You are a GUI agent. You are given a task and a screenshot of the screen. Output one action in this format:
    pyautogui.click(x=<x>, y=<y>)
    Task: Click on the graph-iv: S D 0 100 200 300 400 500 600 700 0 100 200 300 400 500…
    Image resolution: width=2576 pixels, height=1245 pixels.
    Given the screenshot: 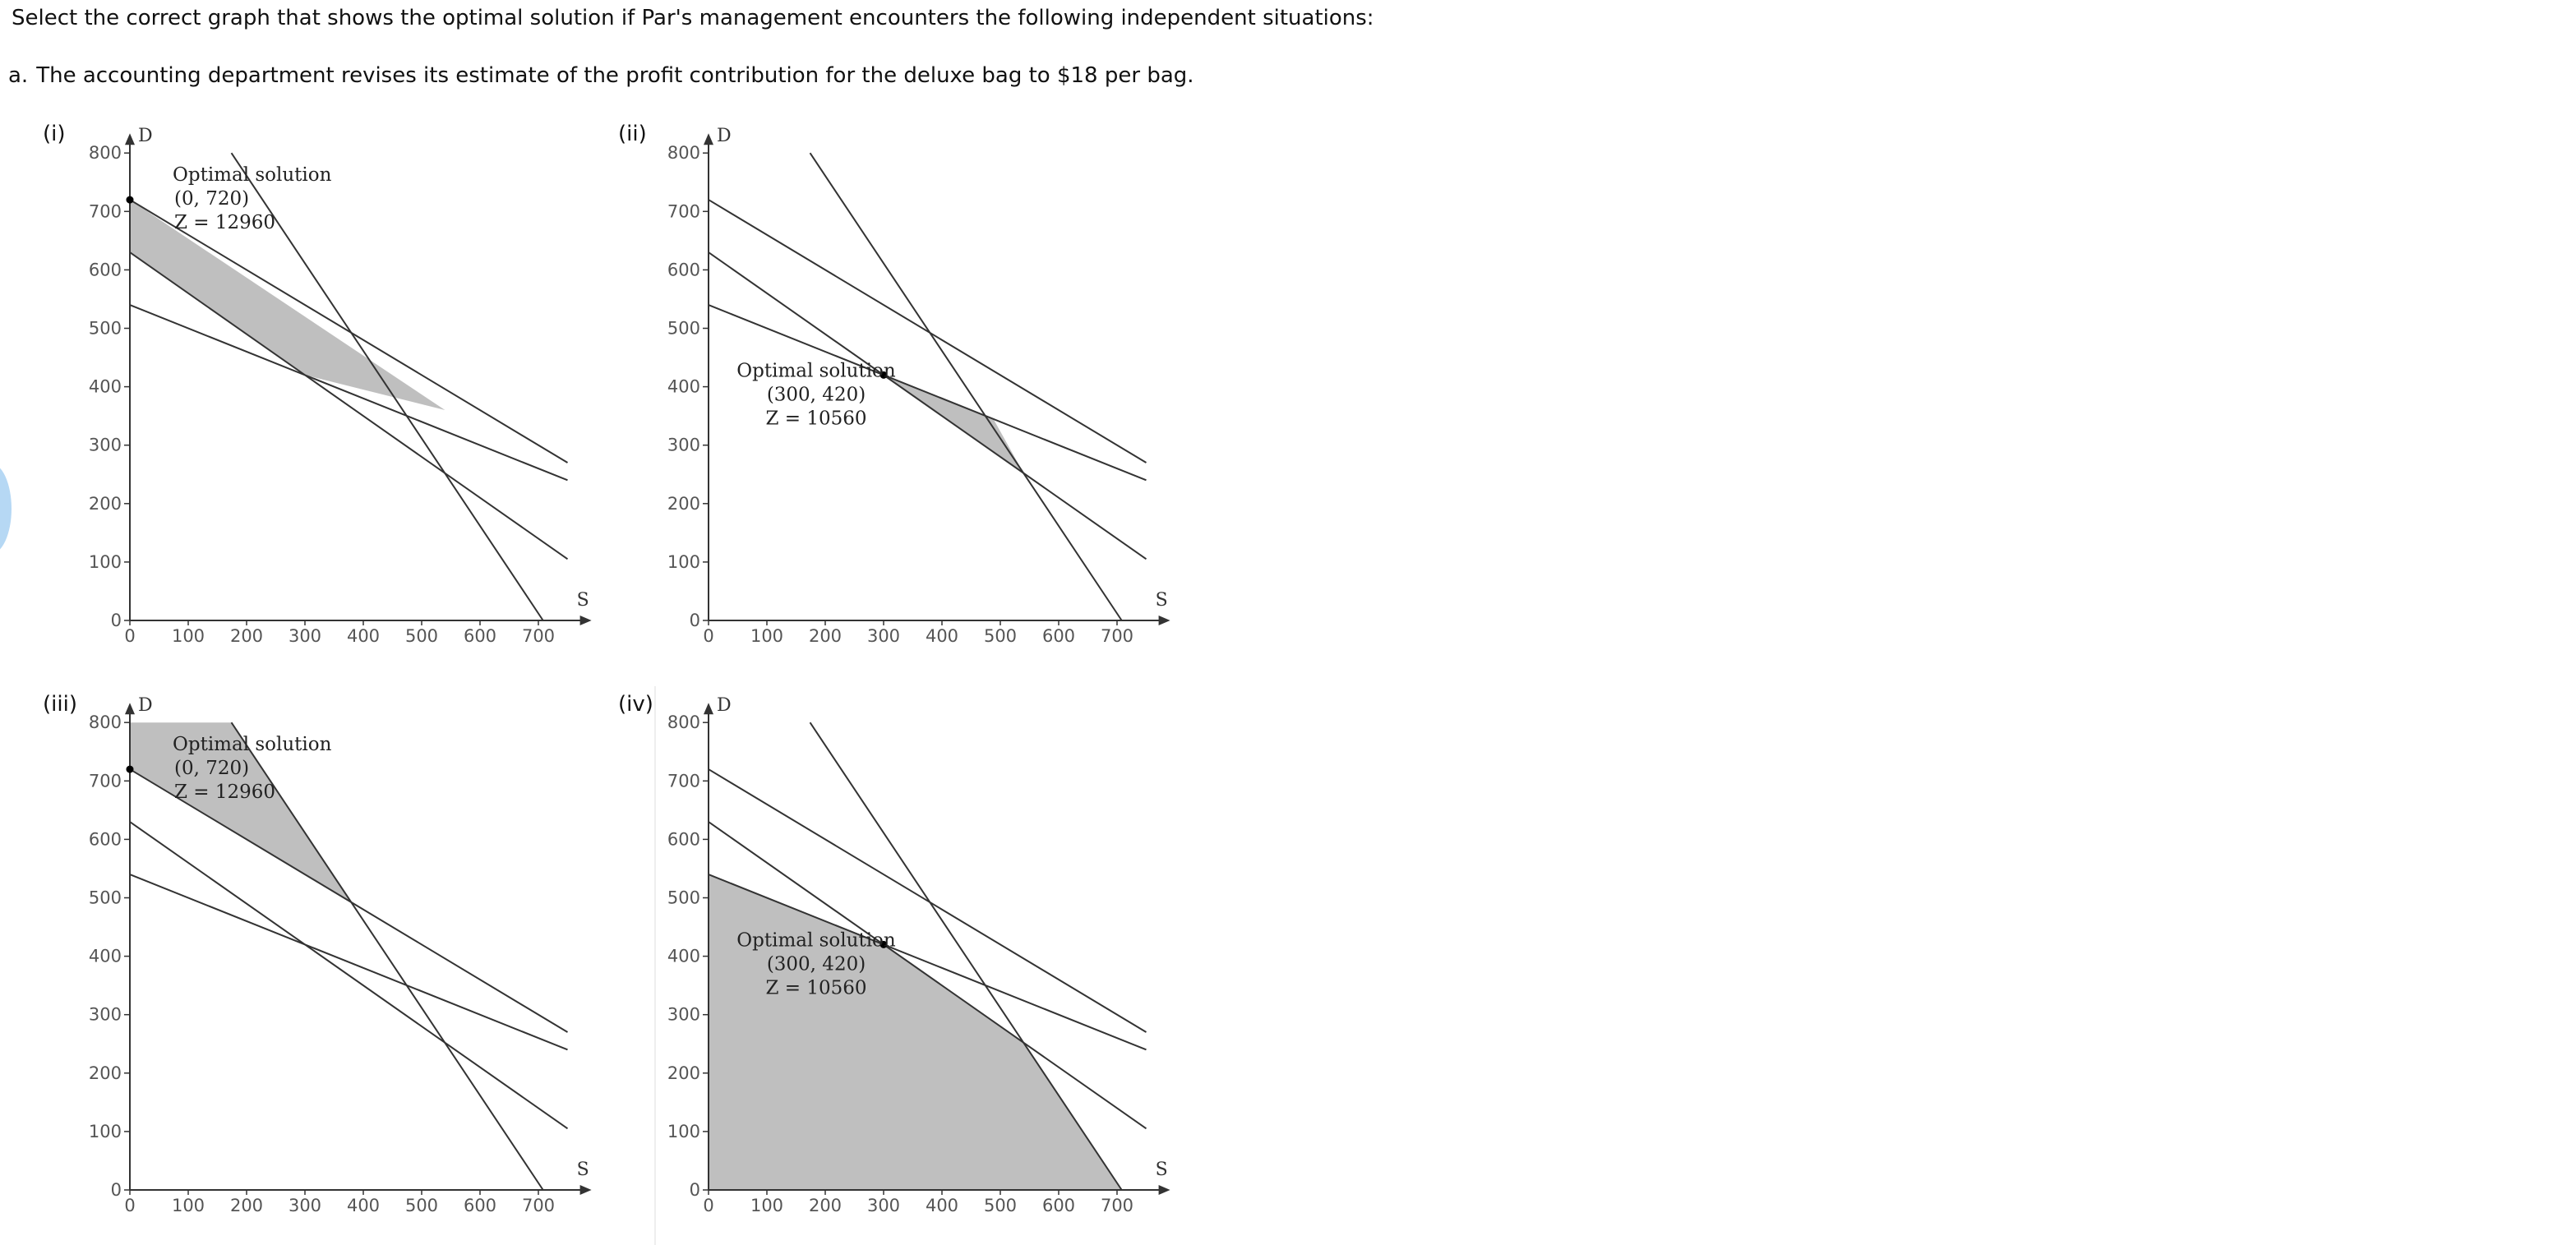 What is the action you would take?
    pyautogui.click(x=924, y=956)
    